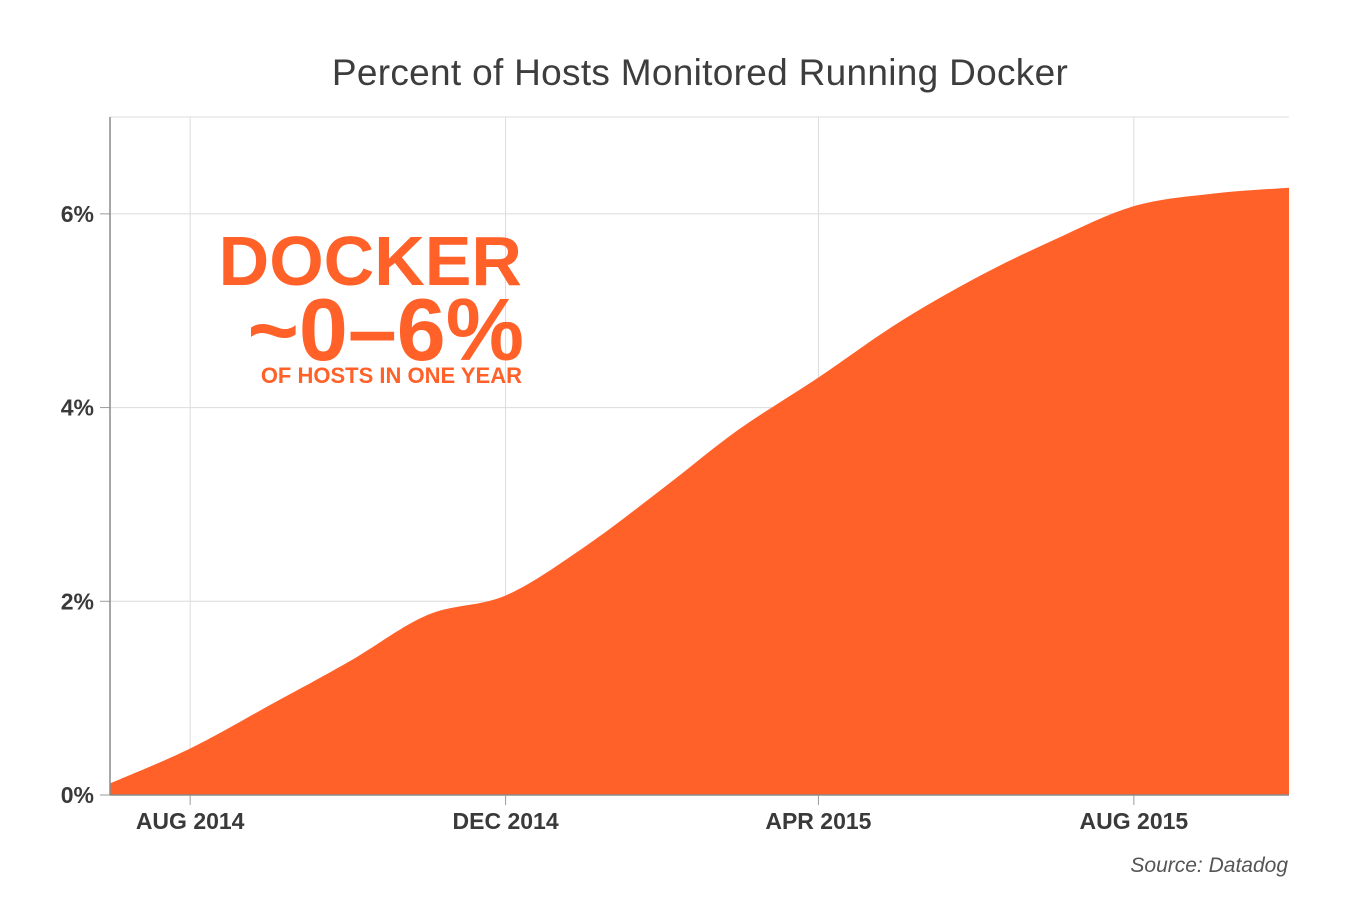 The height and width of the screenshot is (901, 1354). I want to click on source-note: Source: Datadog, so click(1209, 865).